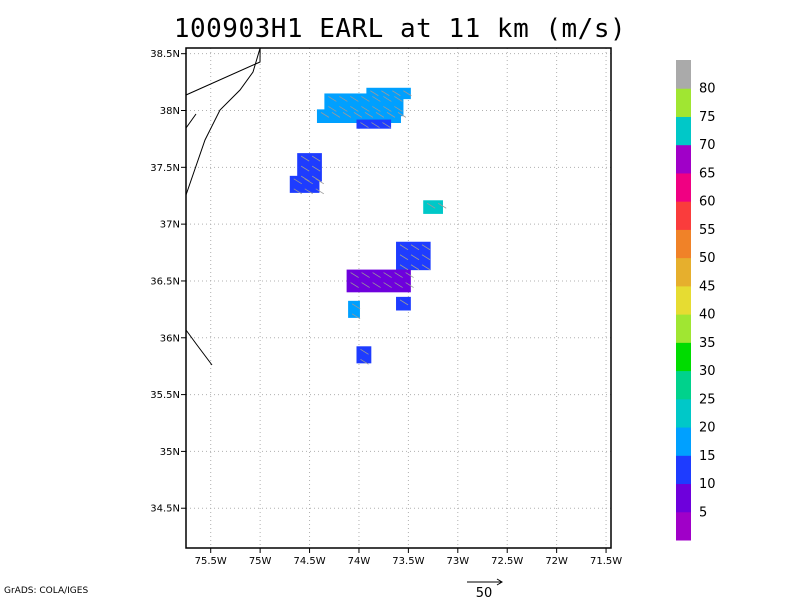 This screenshot has height=600, width=800. Describe the element at coordinates (707, 428) in the screenshot. I see `colorbar-label: 20` at that location.